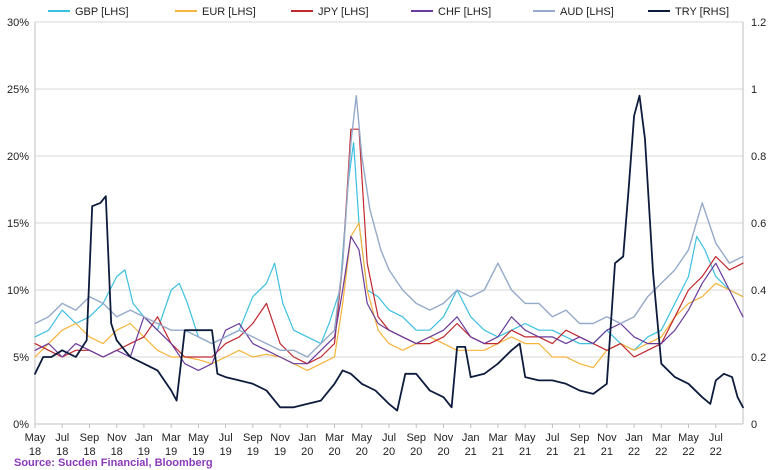 This screenshot has height=470, width=770. I want to click on right-tick-label: 1, so click(754, 90).